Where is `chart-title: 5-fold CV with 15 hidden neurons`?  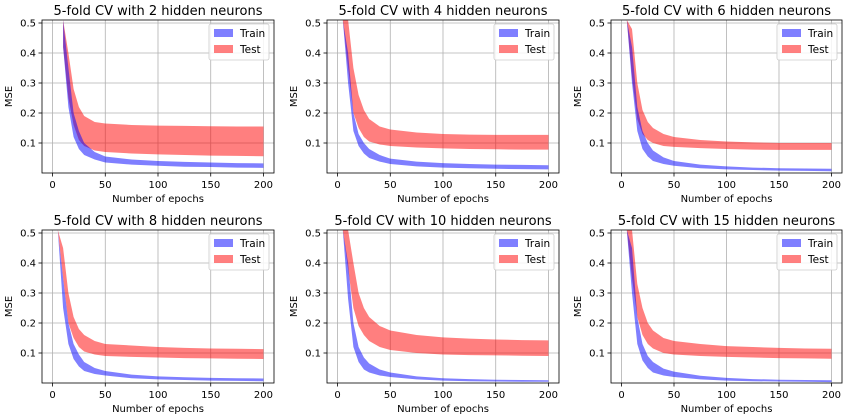
chart-title: 5-fold CV with 15 hidden neurons is located at coordinates (726, 221).